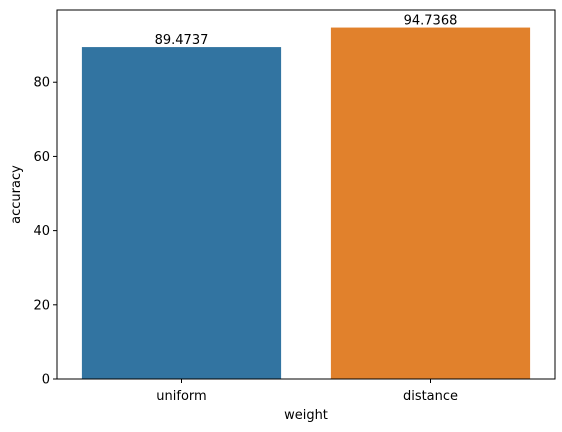 Image resolution: width=562 pixels, height=432 pixels. Describe the element at coordinates (16, 194) in the screenshot. I see `y-axis-label: accuracy` at that location.